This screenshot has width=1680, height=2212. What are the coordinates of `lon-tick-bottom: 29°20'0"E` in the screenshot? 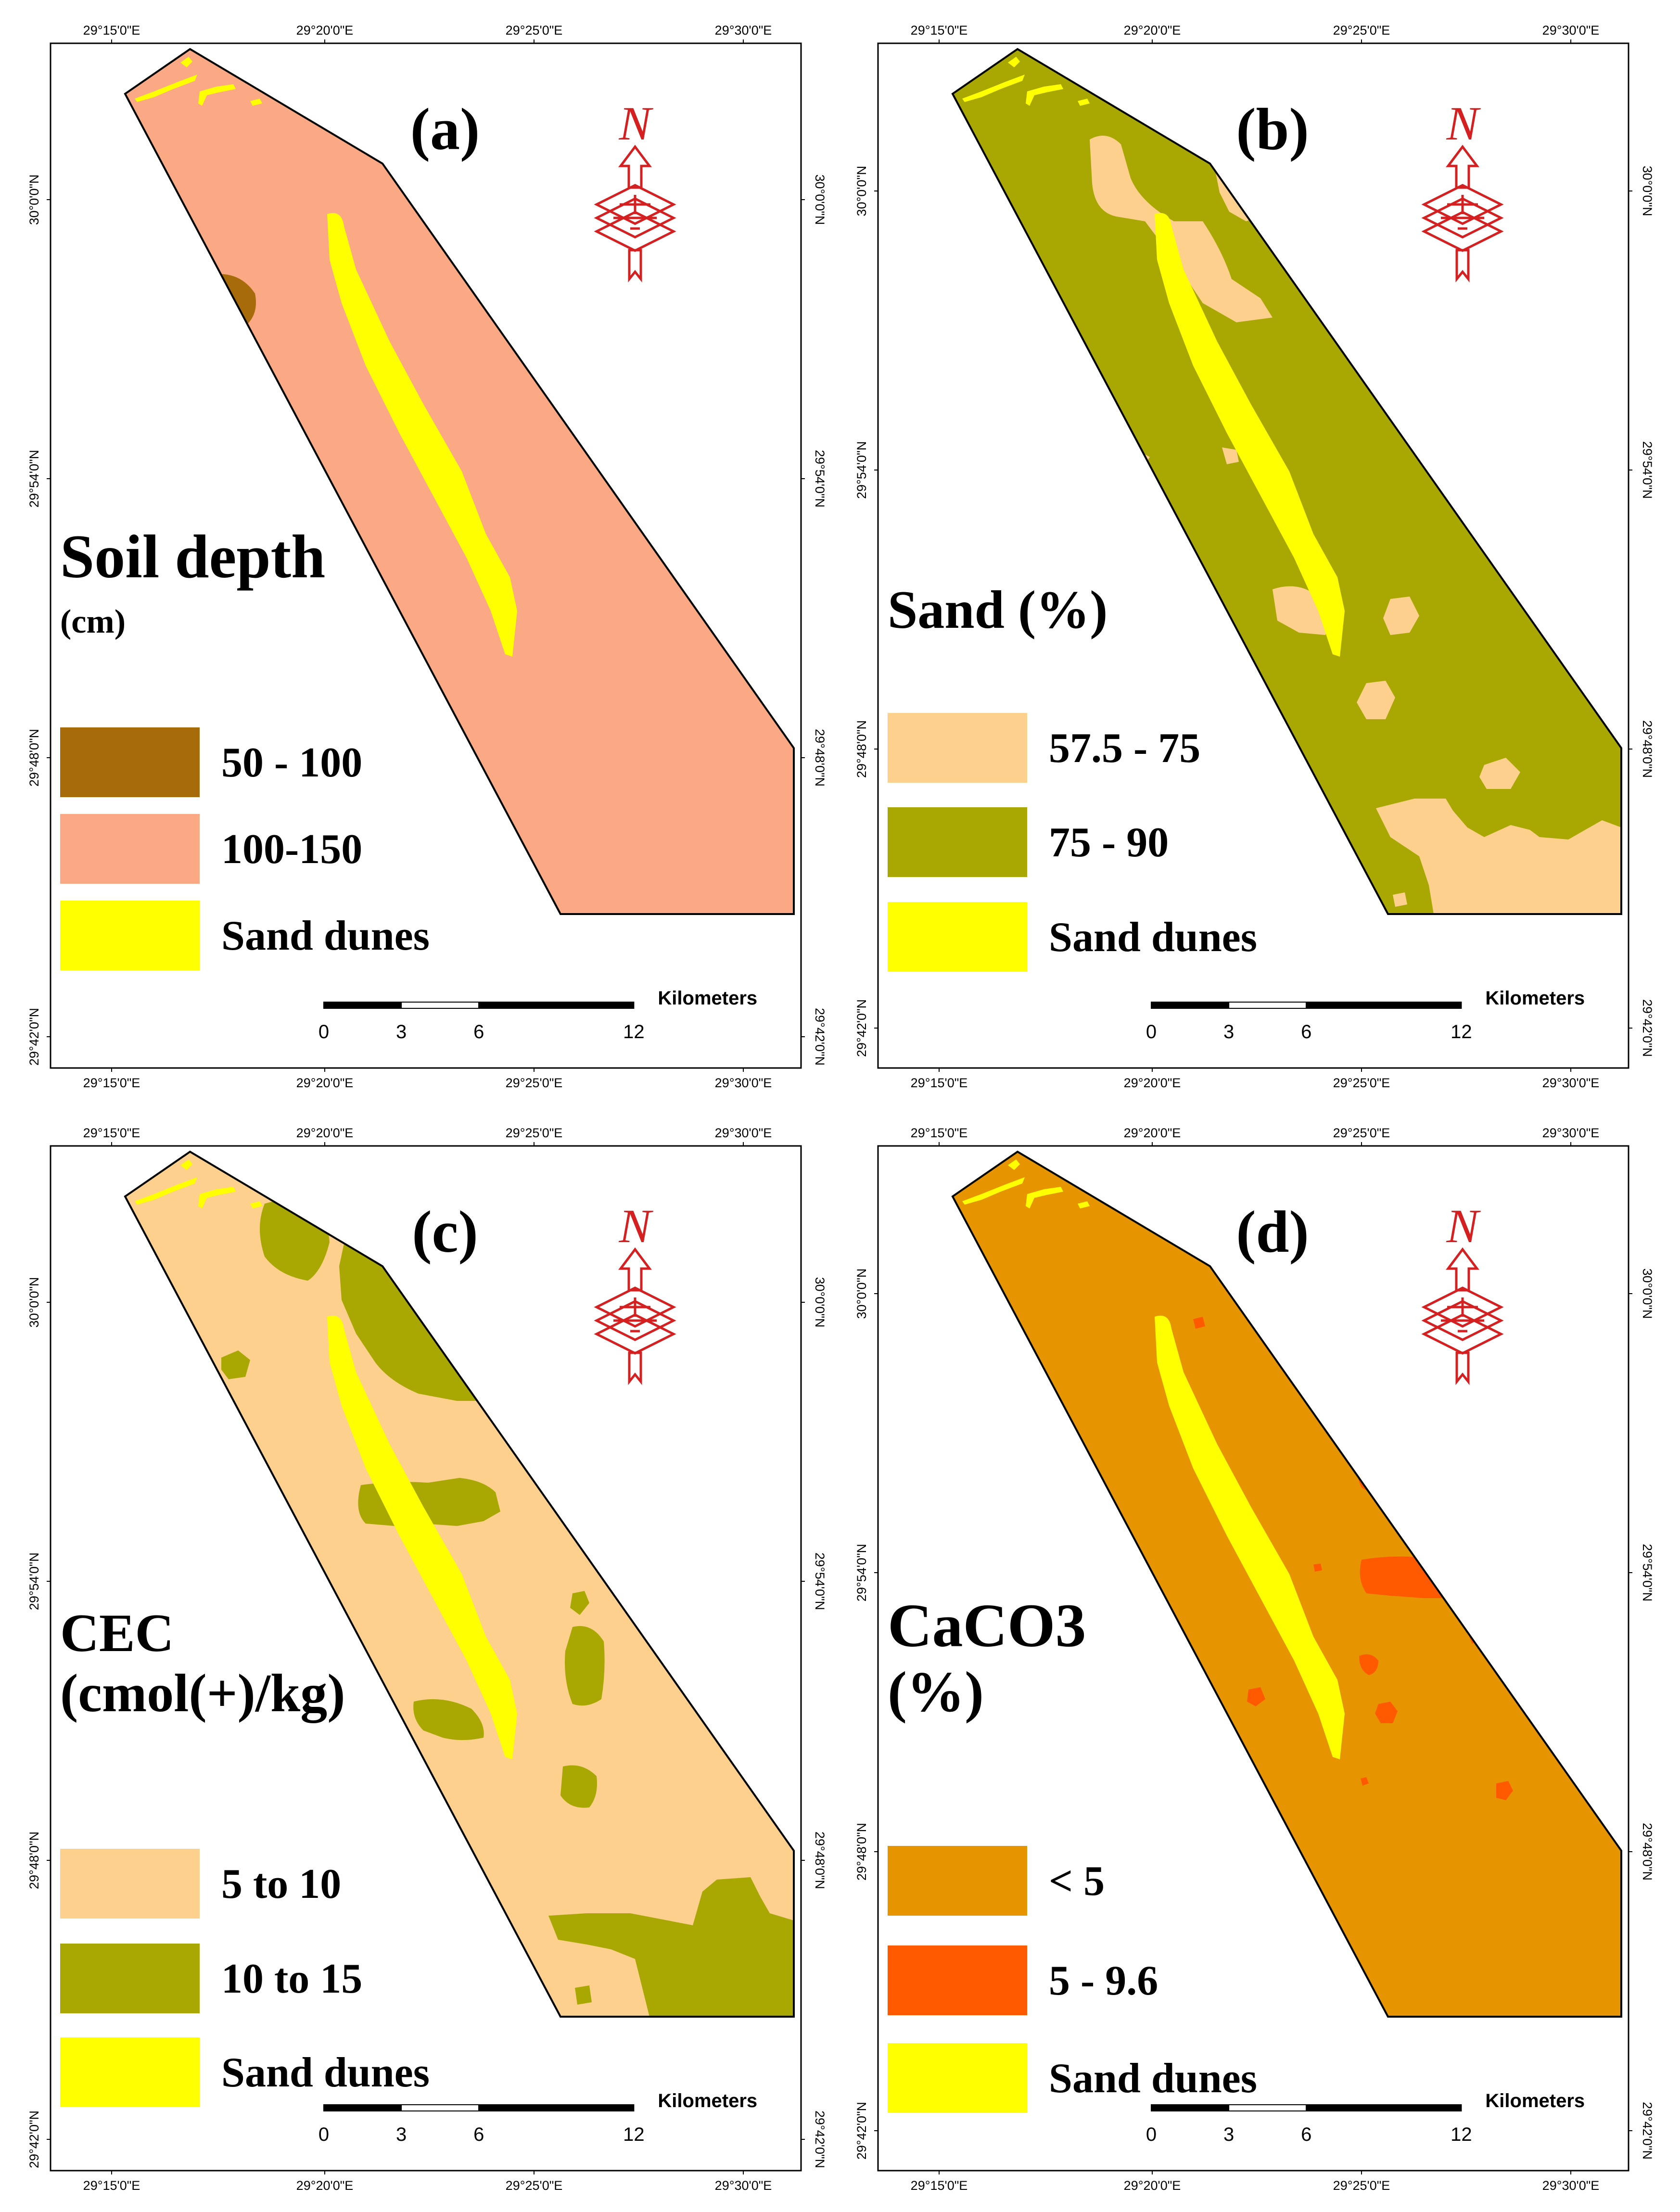 It's located at (325, 2185).